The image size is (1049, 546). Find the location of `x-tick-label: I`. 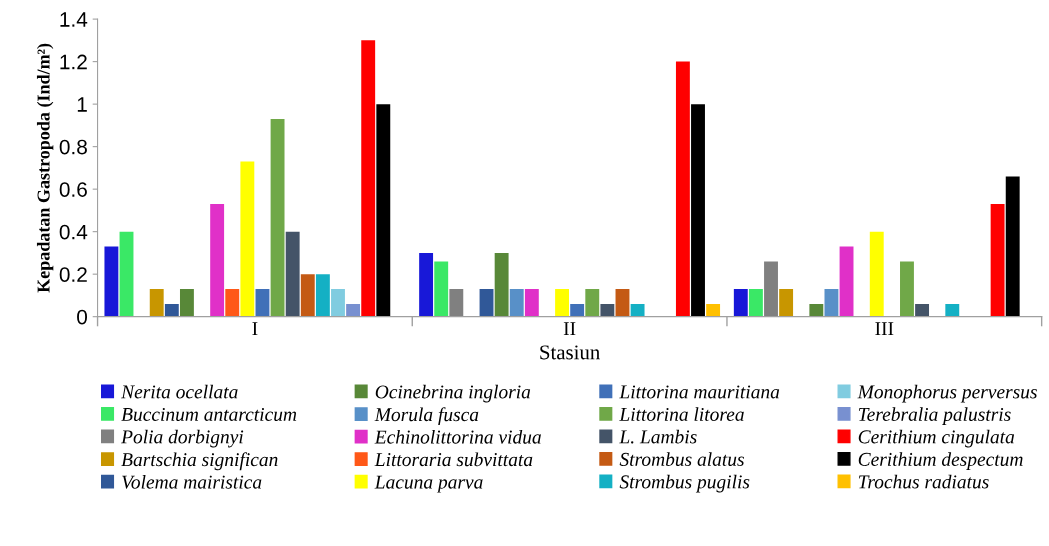

x-tick-label: I is located at coordinates (255, 329).